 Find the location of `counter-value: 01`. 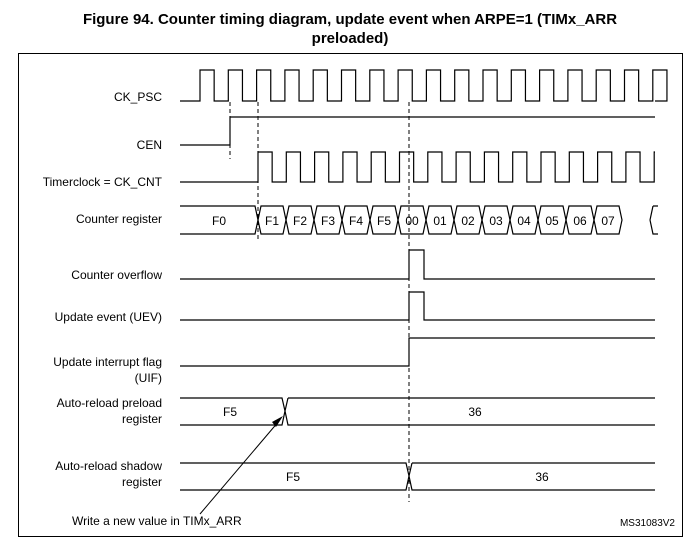

counter-value: 01 is located at coordinates (440, 221).